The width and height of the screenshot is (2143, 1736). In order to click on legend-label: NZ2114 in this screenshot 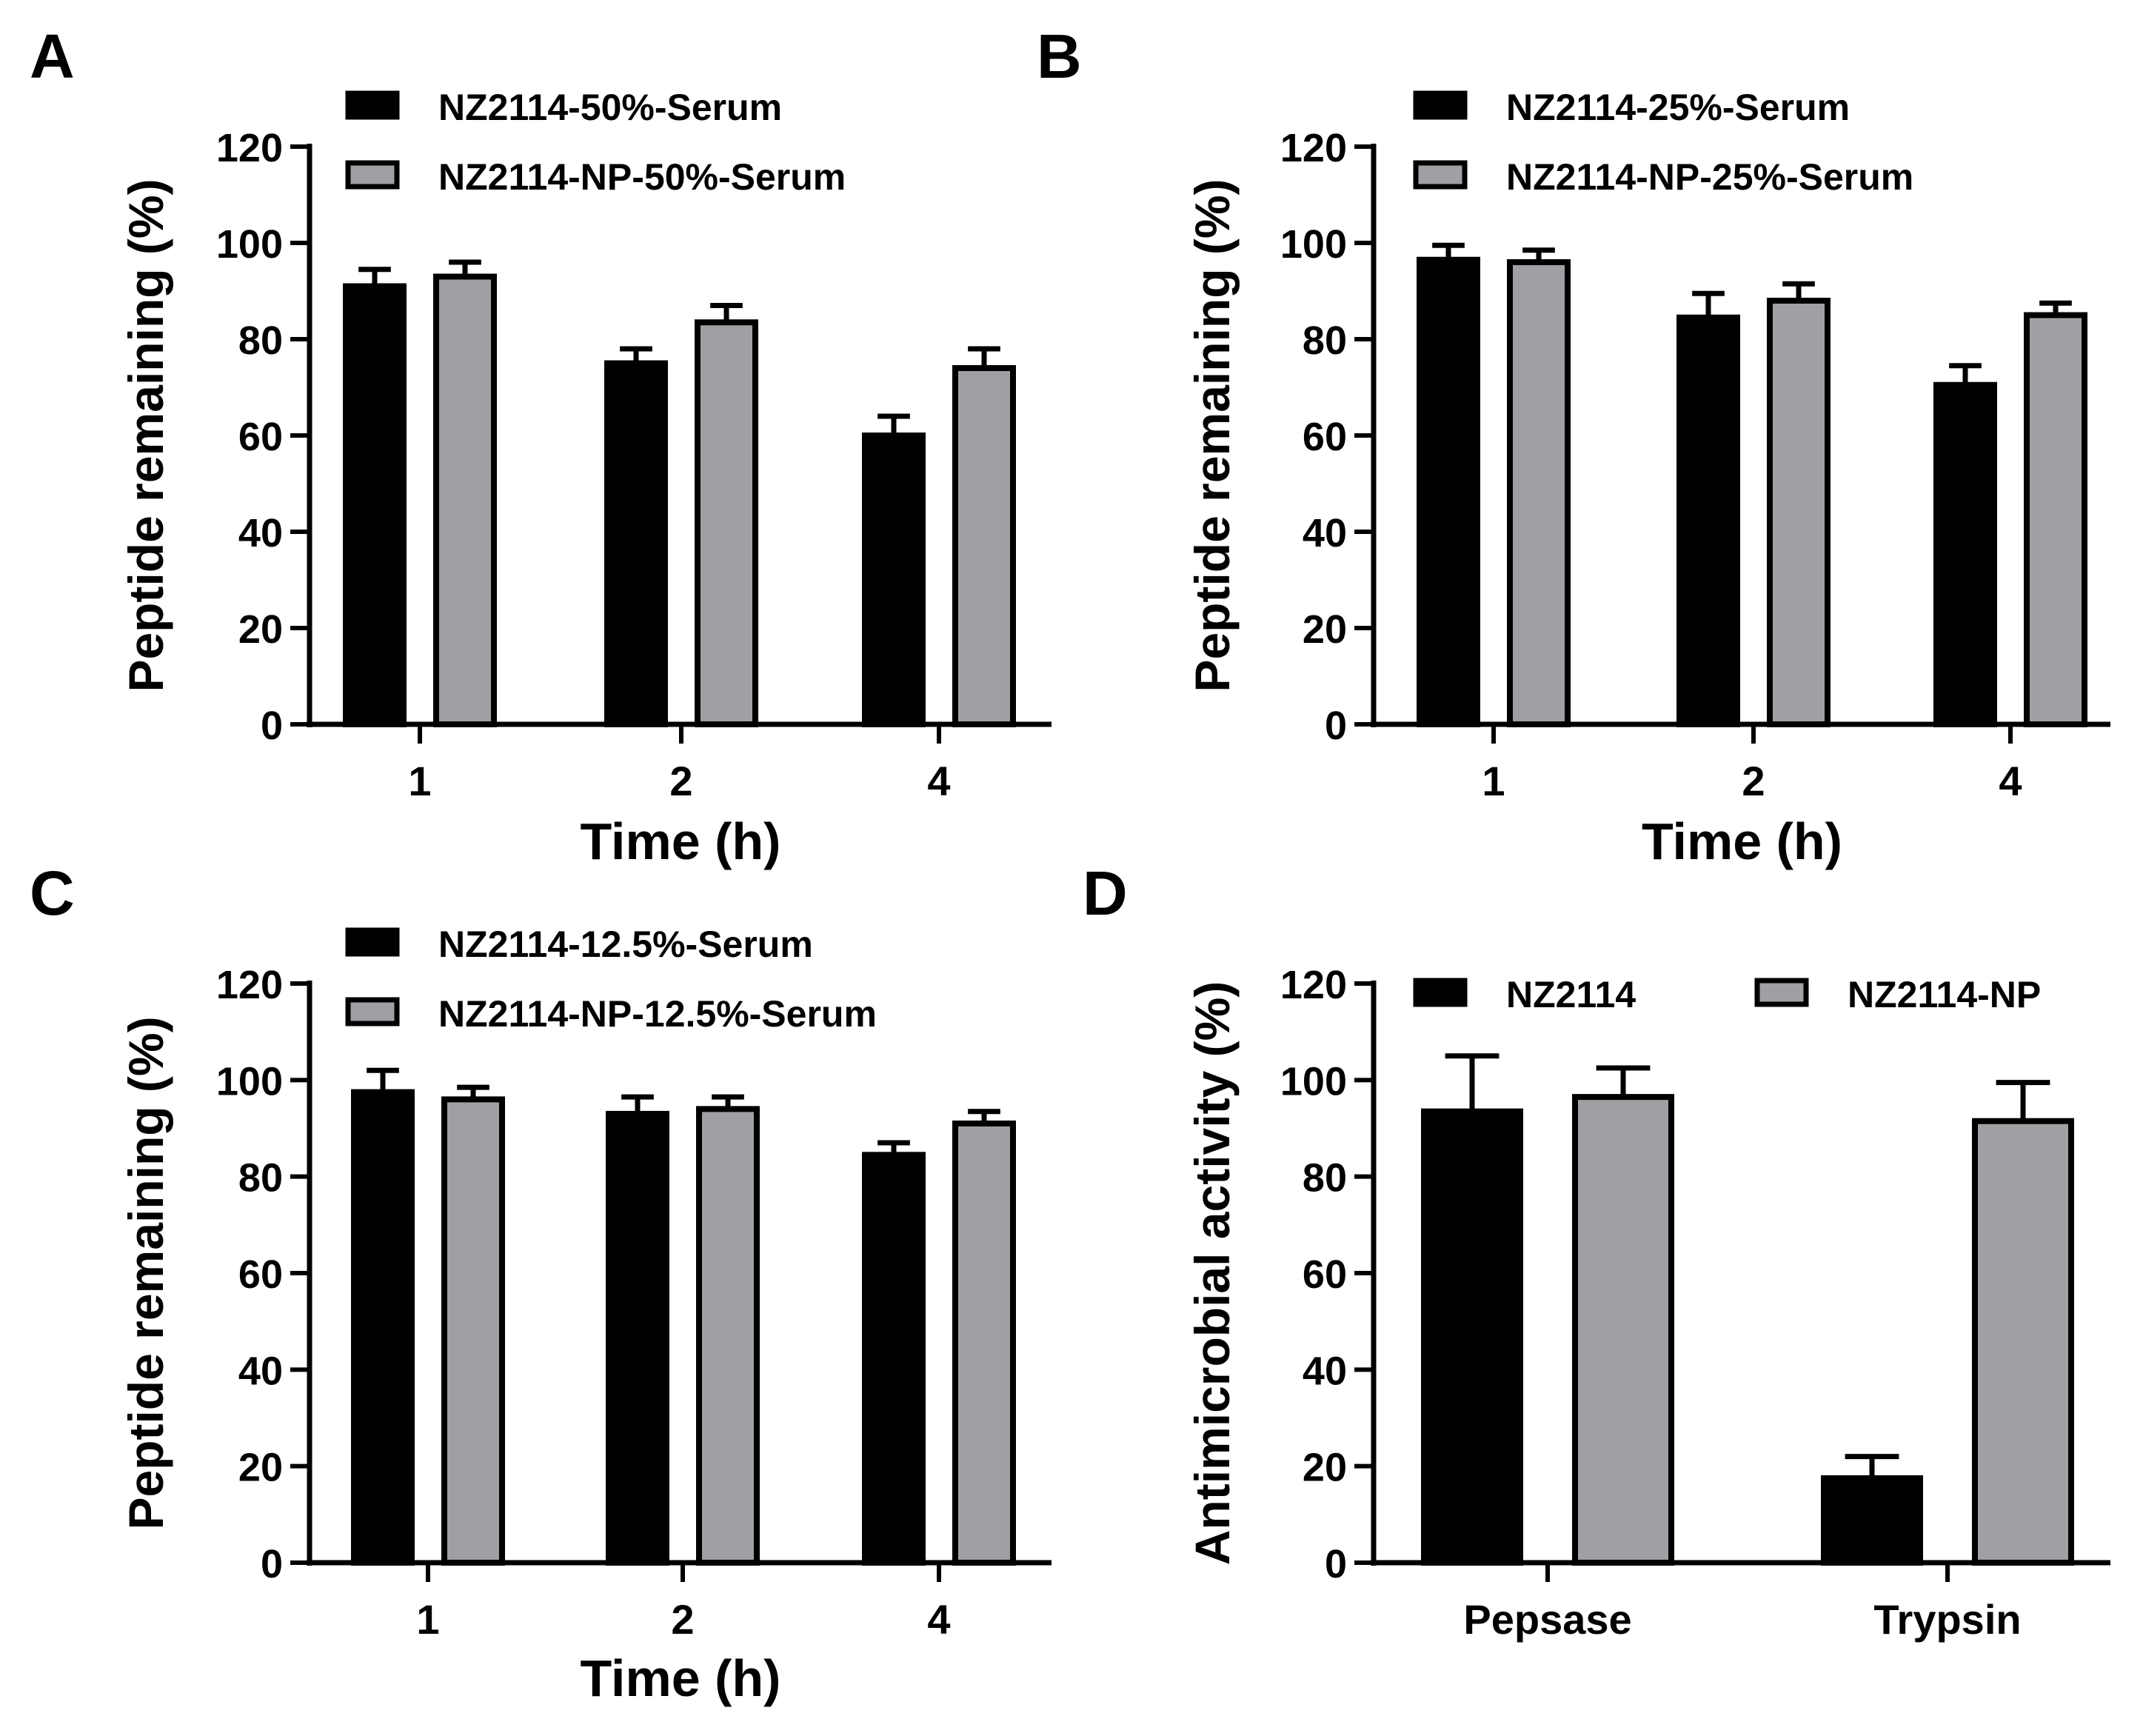, I will do `click(1571, 995)`.